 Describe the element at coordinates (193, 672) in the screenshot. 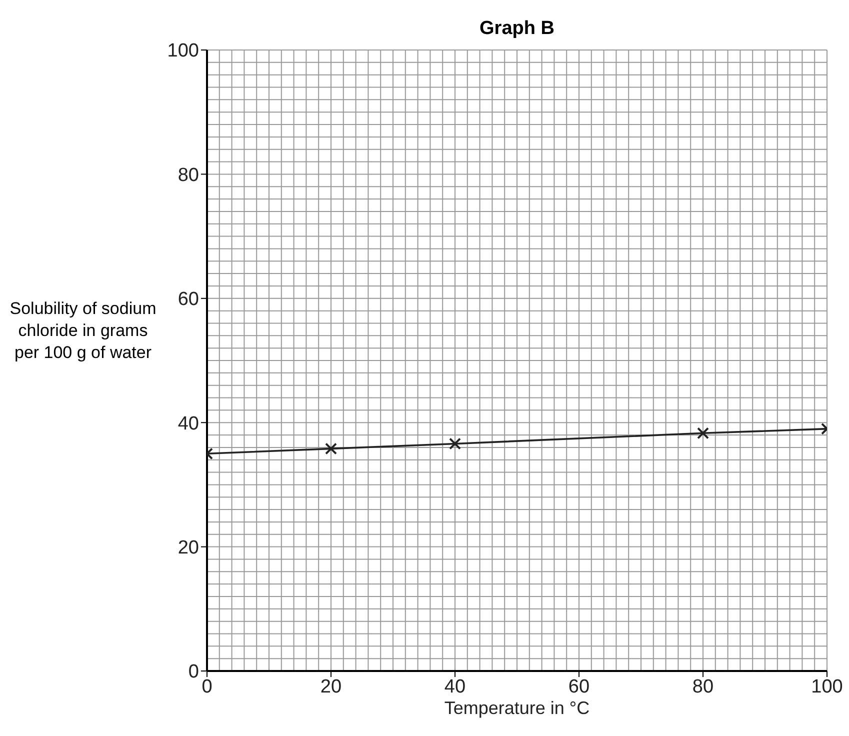

I see `y-tick-label: 0` at that location.